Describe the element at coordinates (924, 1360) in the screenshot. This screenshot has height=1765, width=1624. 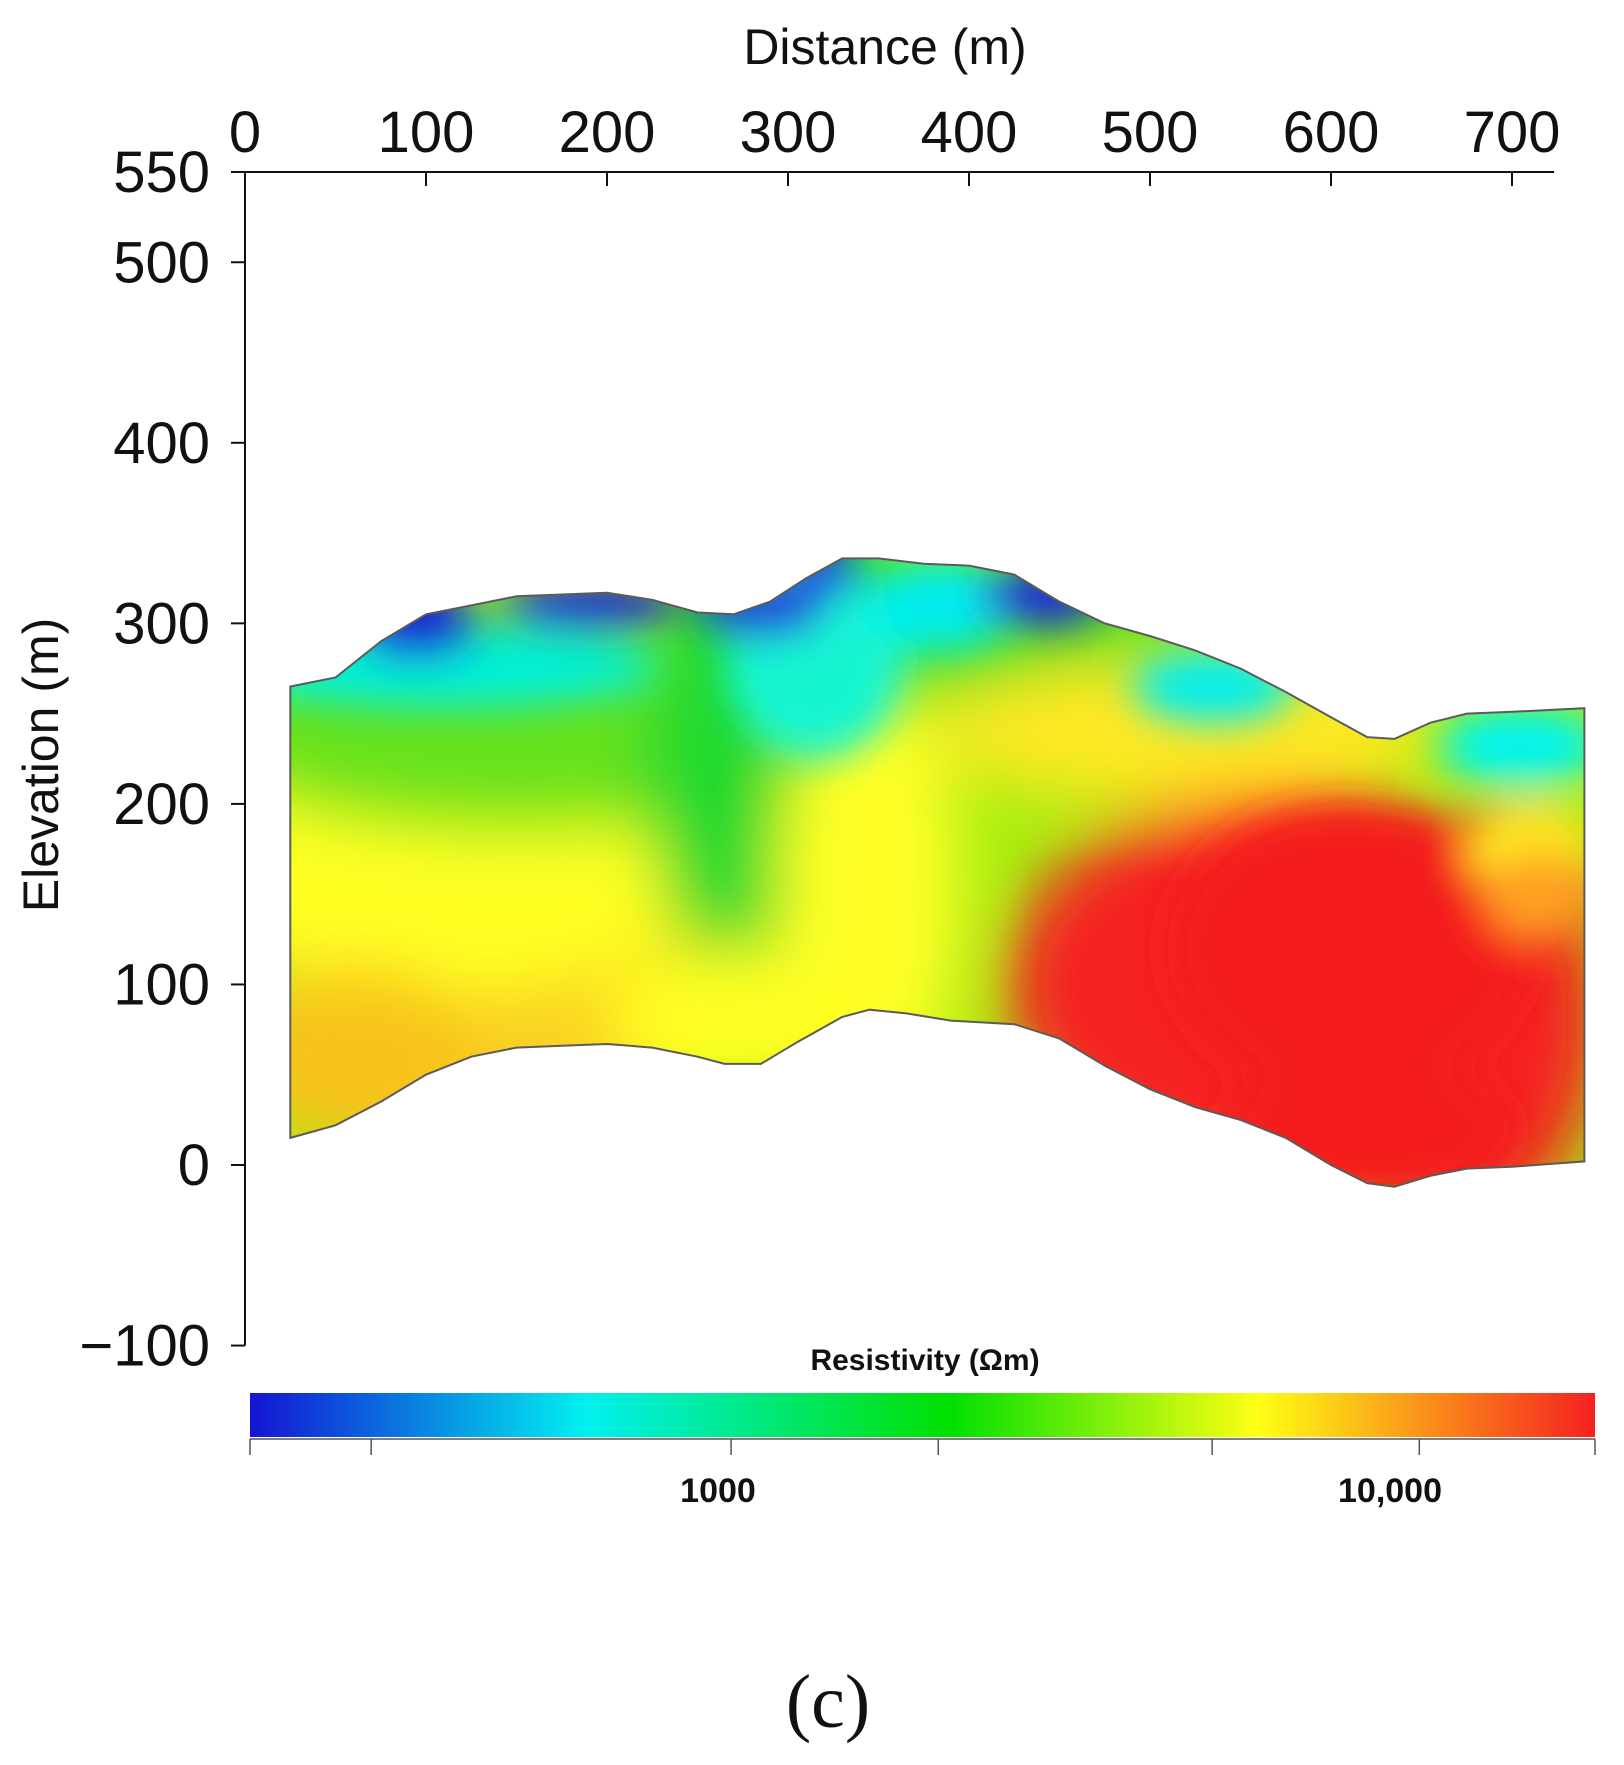
I see `colorbar-title: Resistivity (Ωm)` at that location.